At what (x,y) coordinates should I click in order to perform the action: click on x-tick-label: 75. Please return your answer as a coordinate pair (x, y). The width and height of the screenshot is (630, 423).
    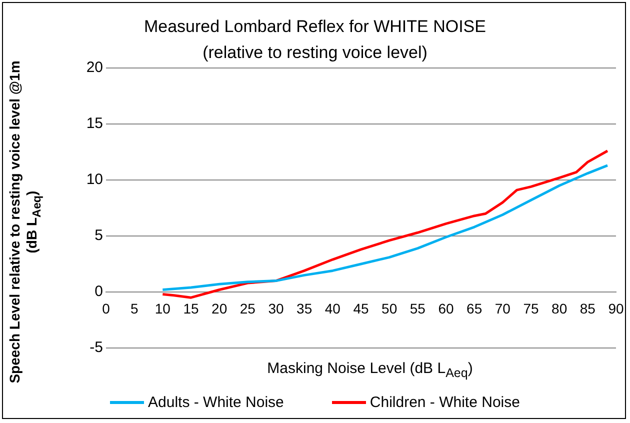
    Looking at the image, I should click on (531, 308).